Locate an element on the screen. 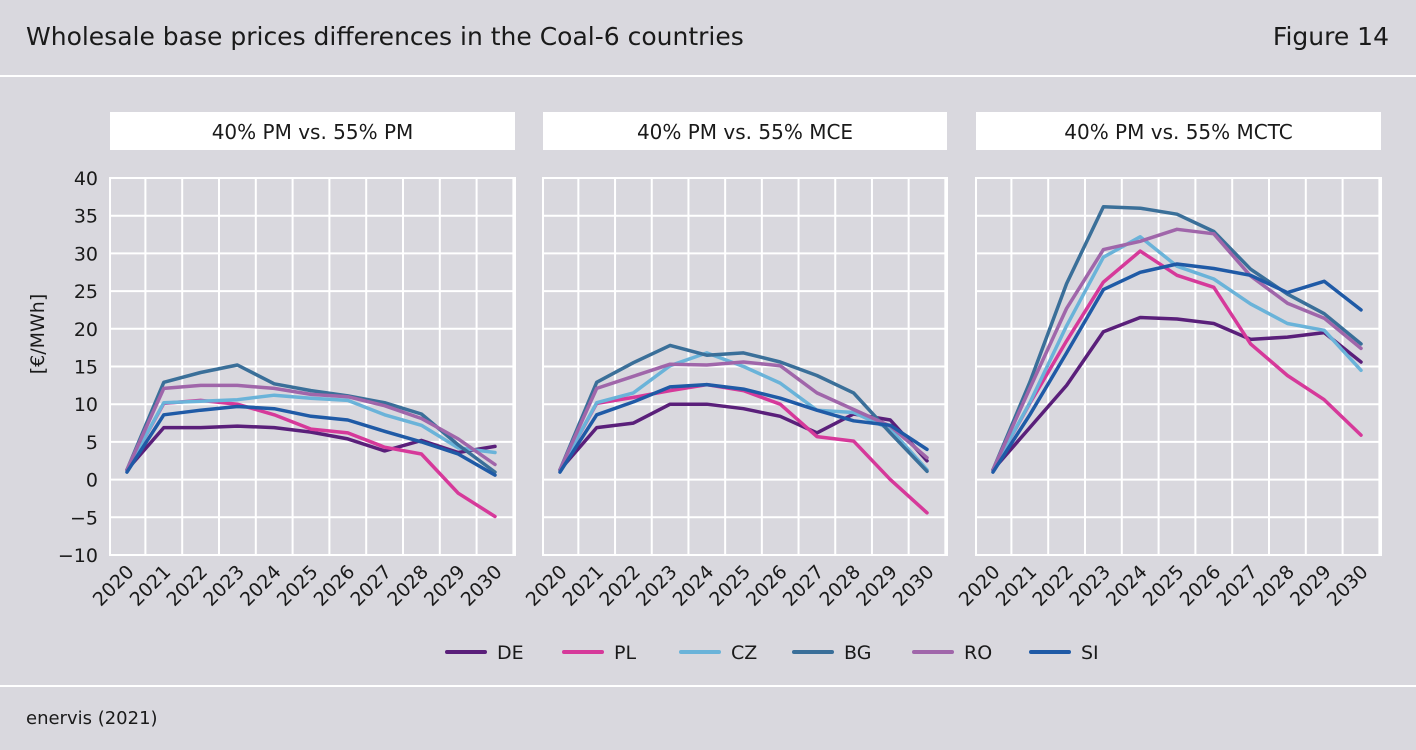  source-note: enervis (2021) is located at coordinates (92, 718).